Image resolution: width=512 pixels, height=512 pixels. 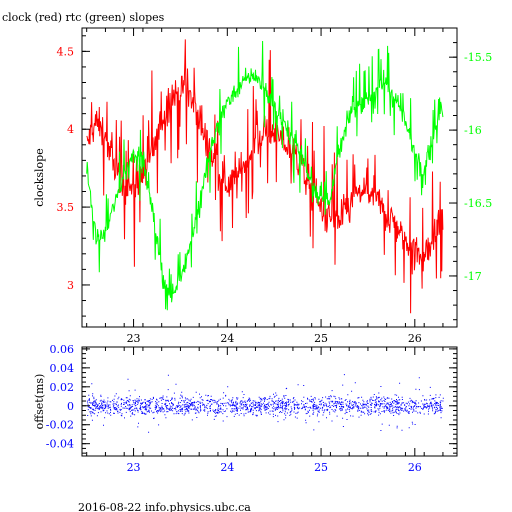 What do you see at coordinates (70, 285) in the screenshot?
I see `top-left-tick-label: 3` at bounding box center [70, 285].